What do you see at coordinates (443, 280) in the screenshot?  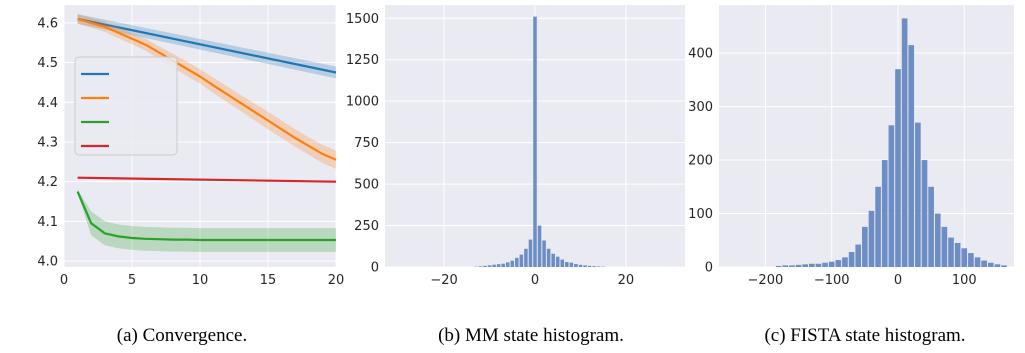 I see `x-tick-label: −20` at bounding box center [443, 280].